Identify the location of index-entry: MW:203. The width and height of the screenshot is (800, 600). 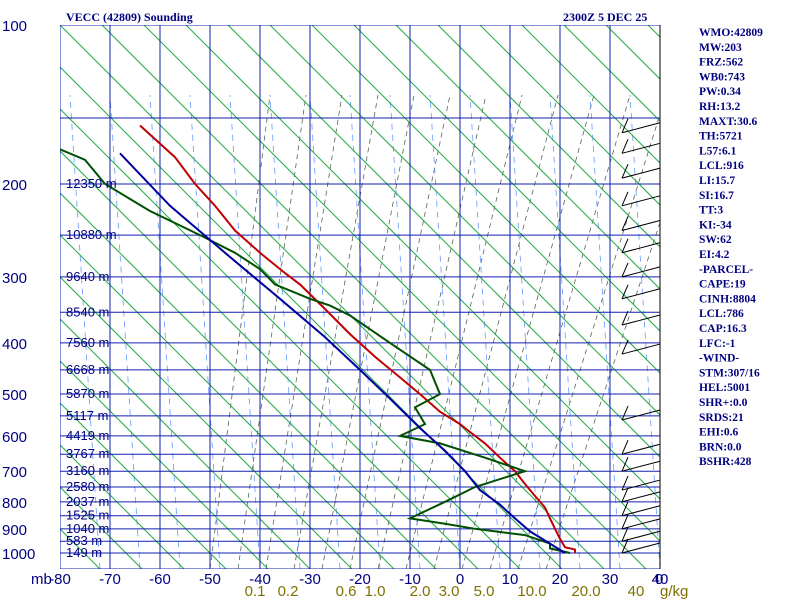
(720, 48).